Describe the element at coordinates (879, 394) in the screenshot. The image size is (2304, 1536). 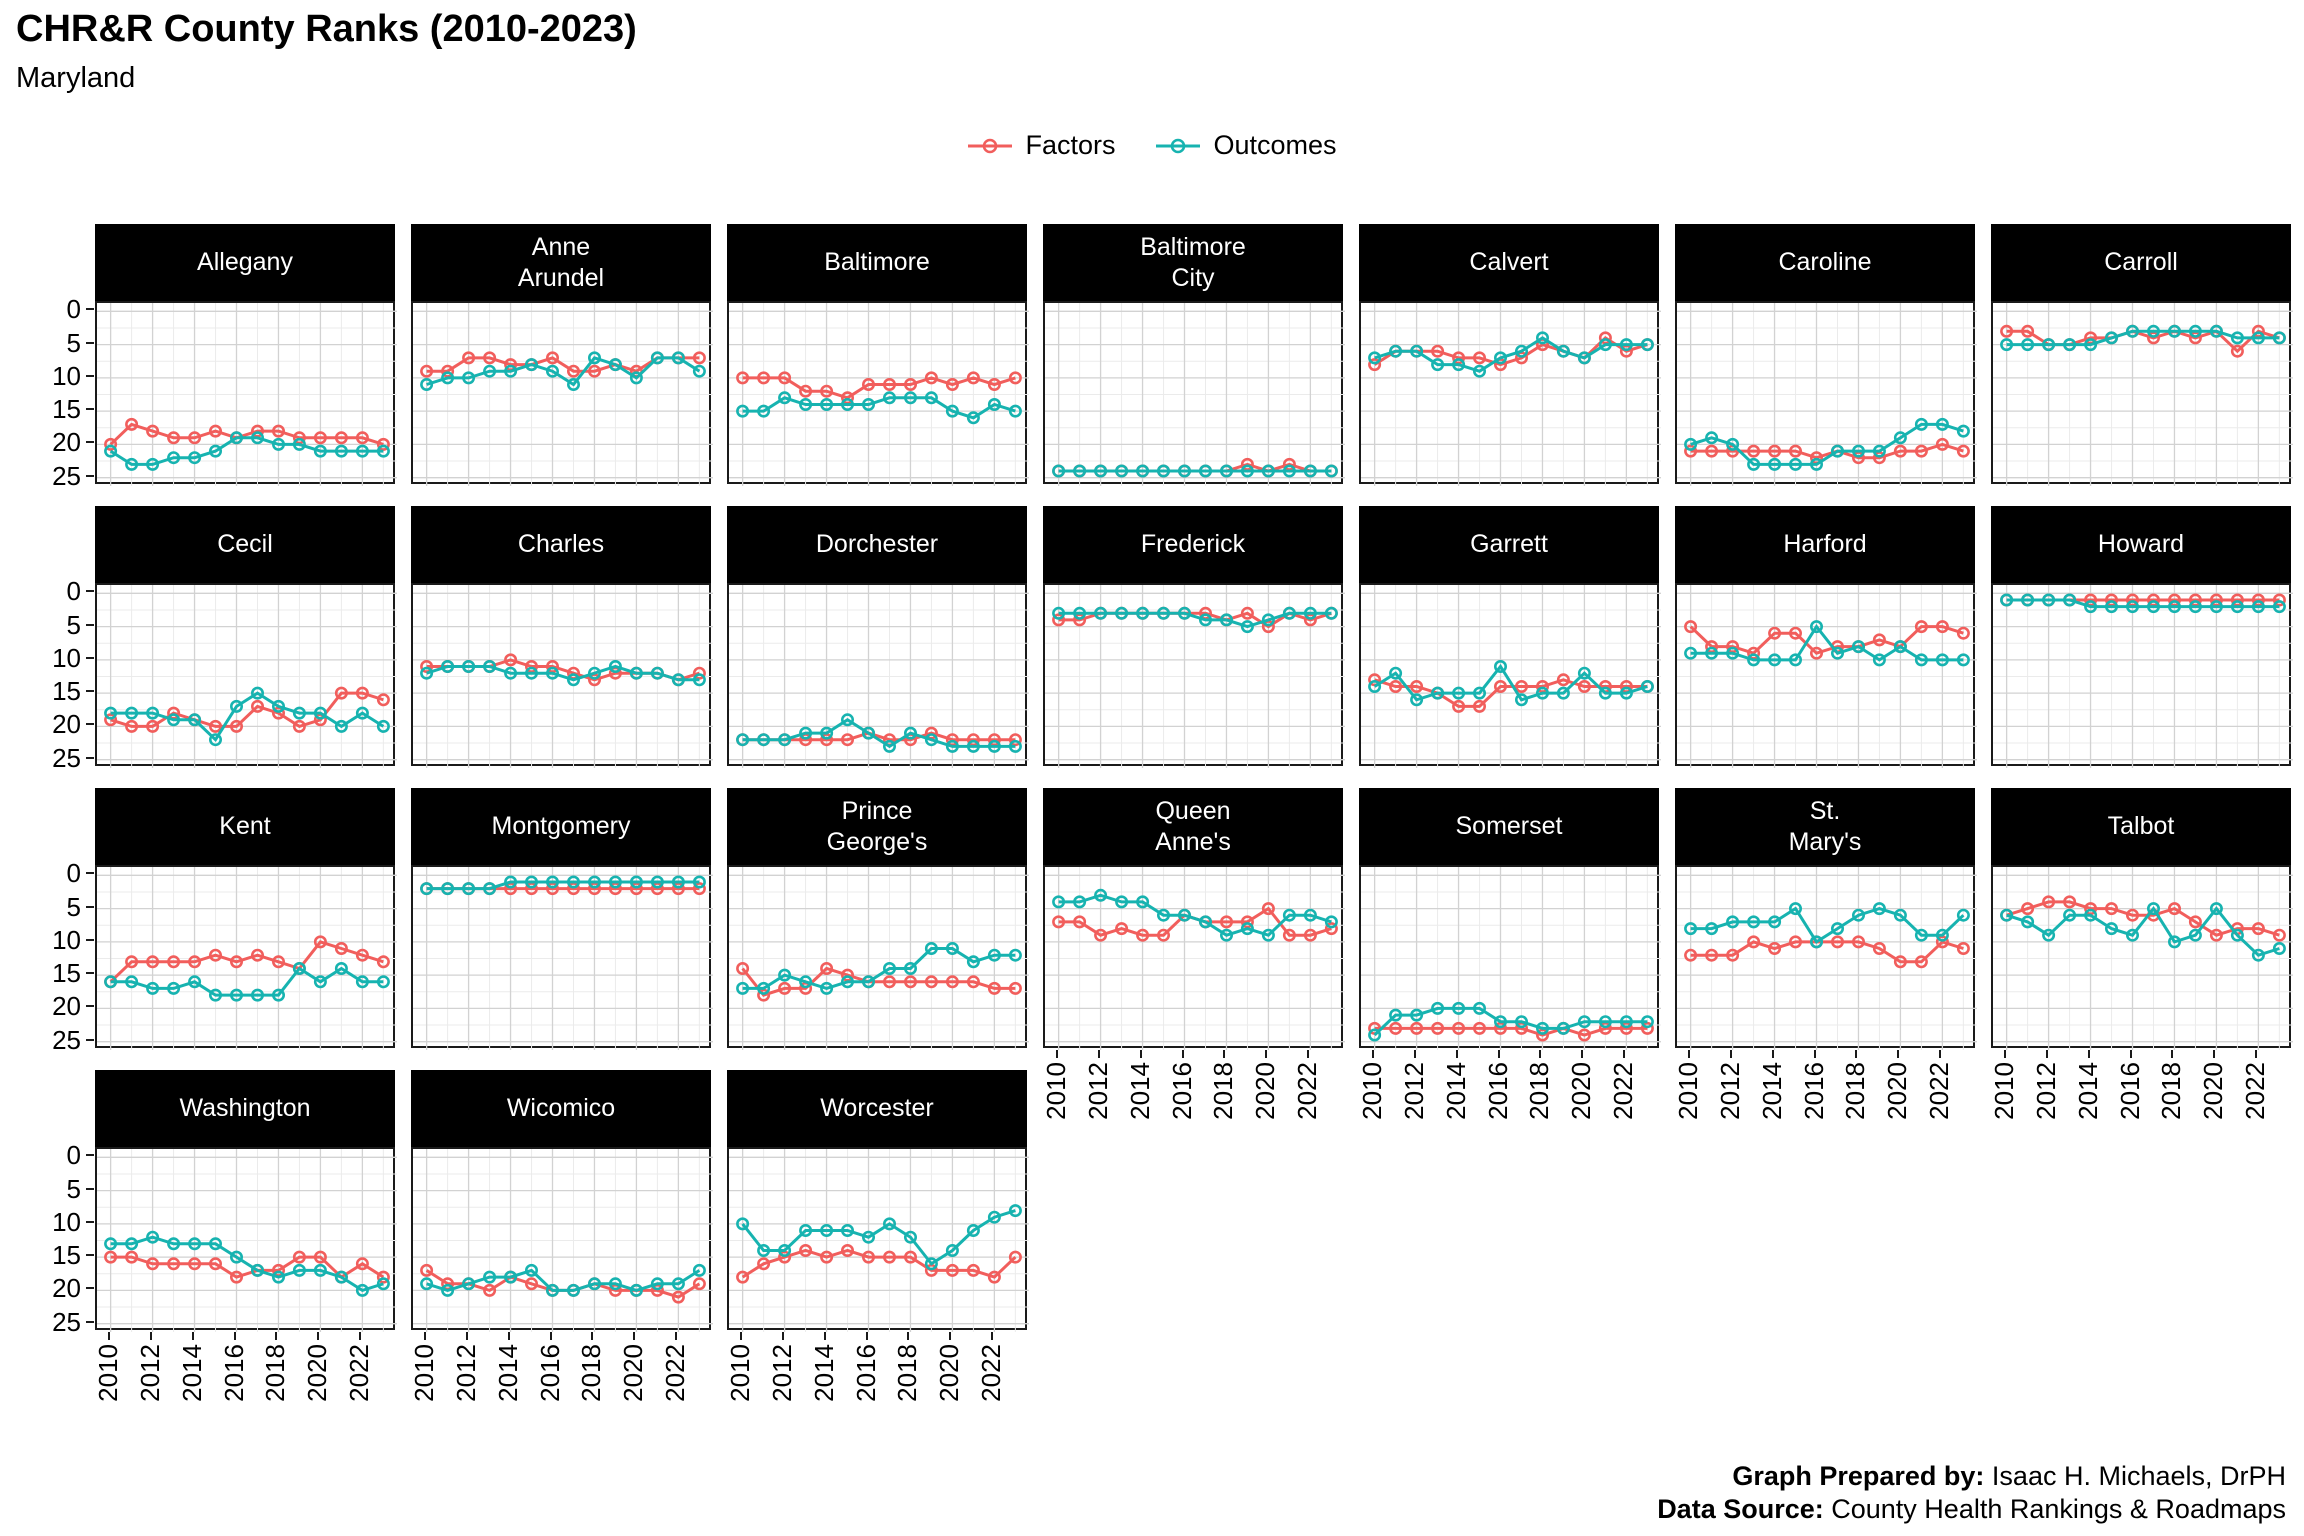
I see `county-plot-baltimore` at that location.